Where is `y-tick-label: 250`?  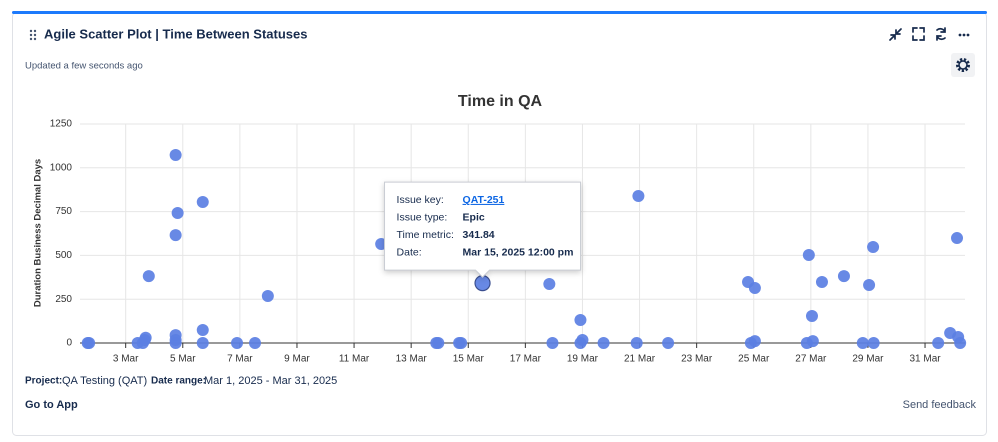
y-tick-label: 250 is located at coordinates (63, 299).